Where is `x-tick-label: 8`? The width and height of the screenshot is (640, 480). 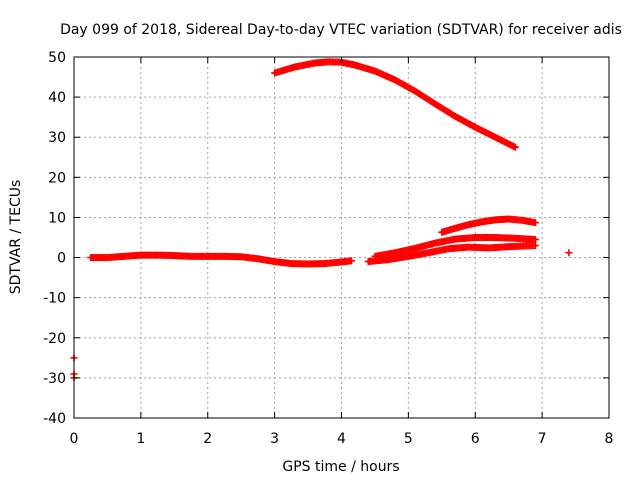 x-tick-label: 8 is located at coordinates (609, 439).